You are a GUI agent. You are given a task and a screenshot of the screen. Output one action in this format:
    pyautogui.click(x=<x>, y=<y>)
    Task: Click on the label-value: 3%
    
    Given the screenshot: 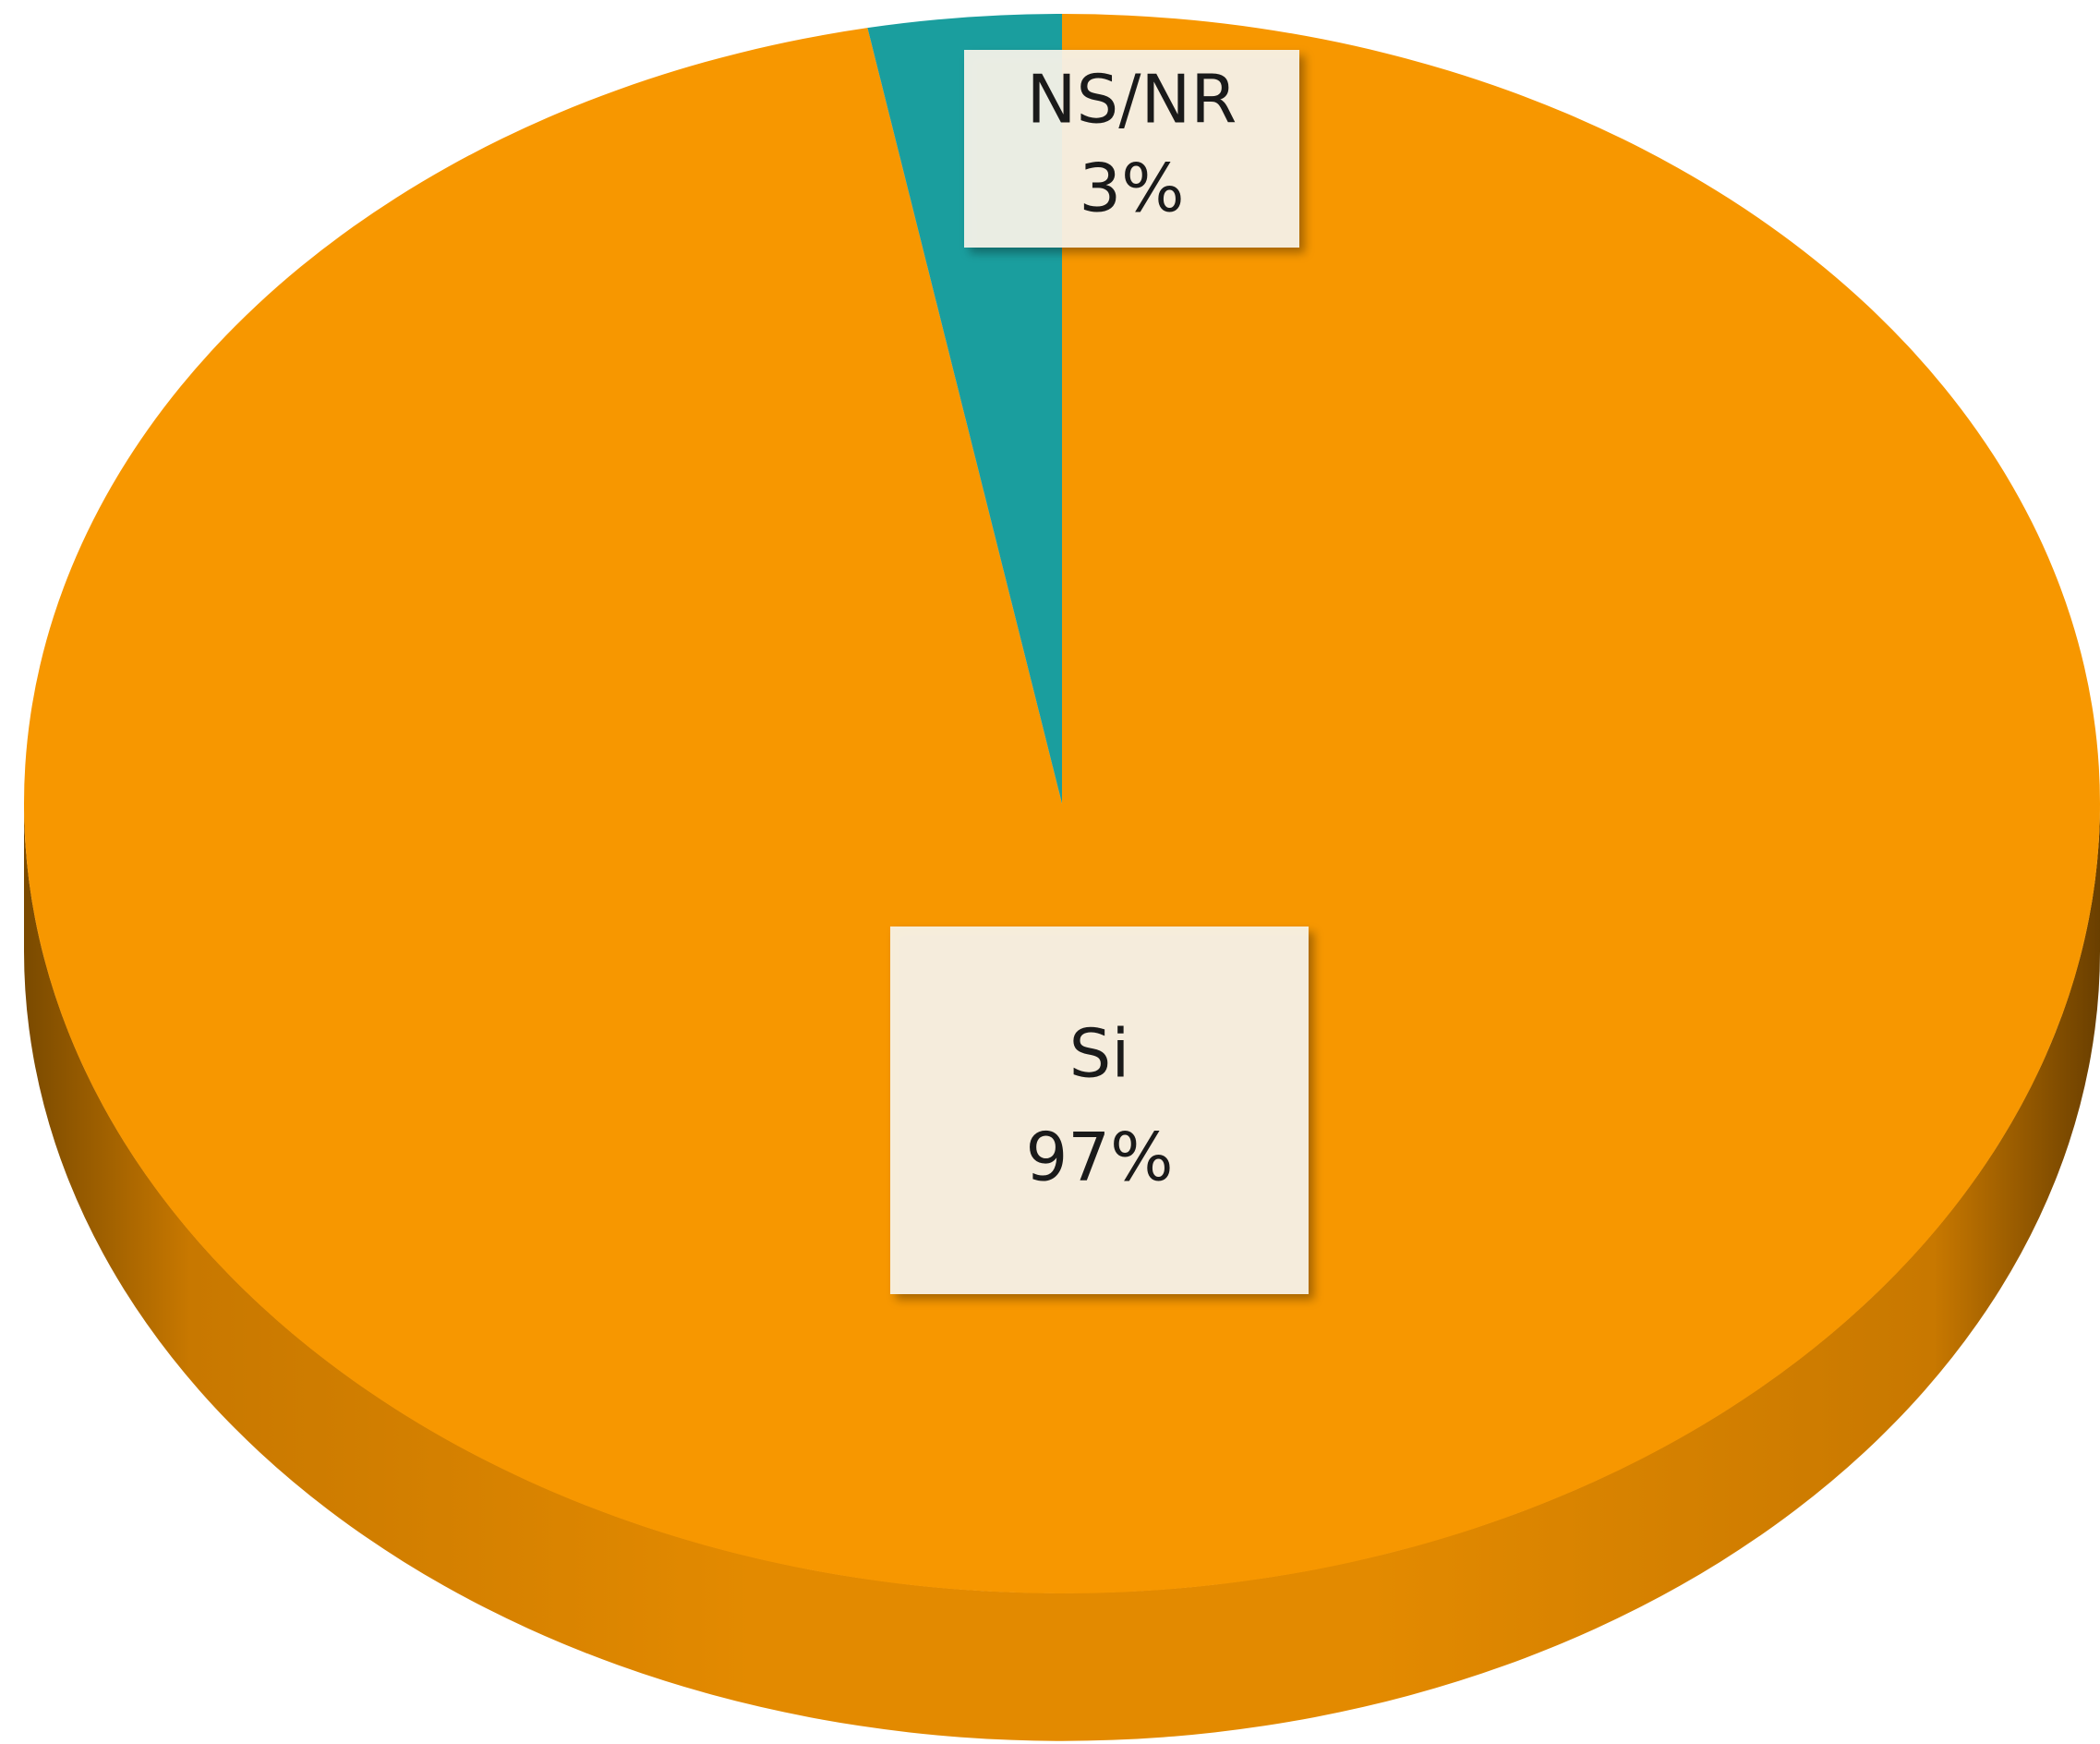 What is the action you would take?
    pyautogui.click(x=1132, y=188)
    